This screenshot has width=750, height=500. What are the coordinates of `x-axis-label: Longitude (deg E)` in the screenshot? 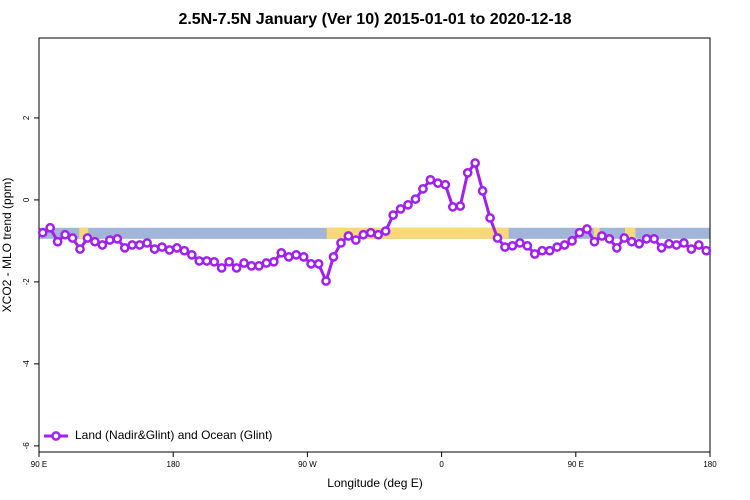 It's located at (374, 483).